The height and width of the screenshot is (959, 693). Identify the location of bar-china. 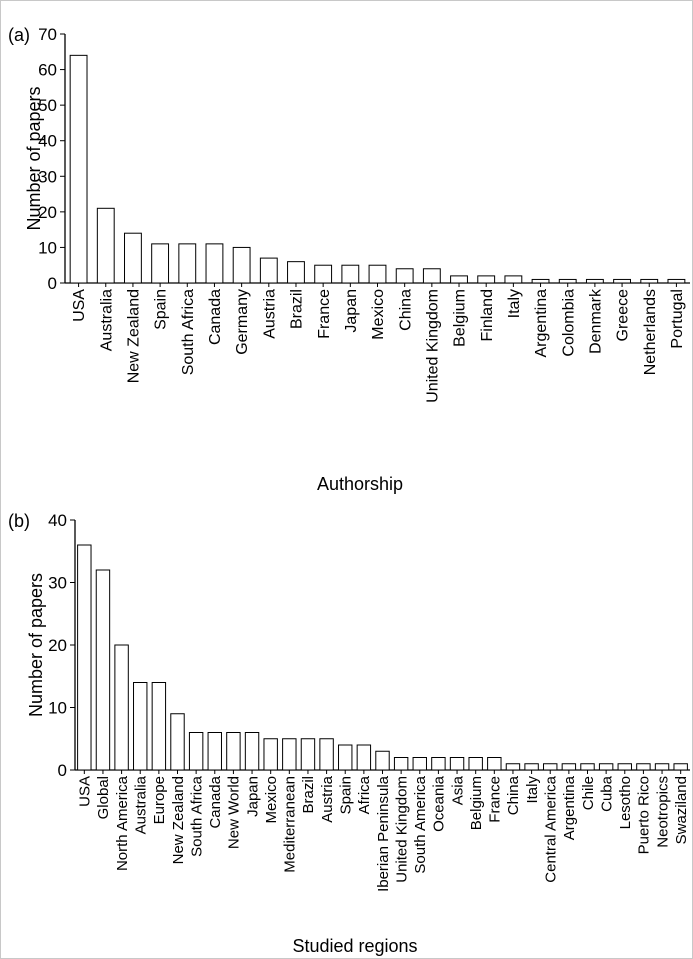
(404, 276).